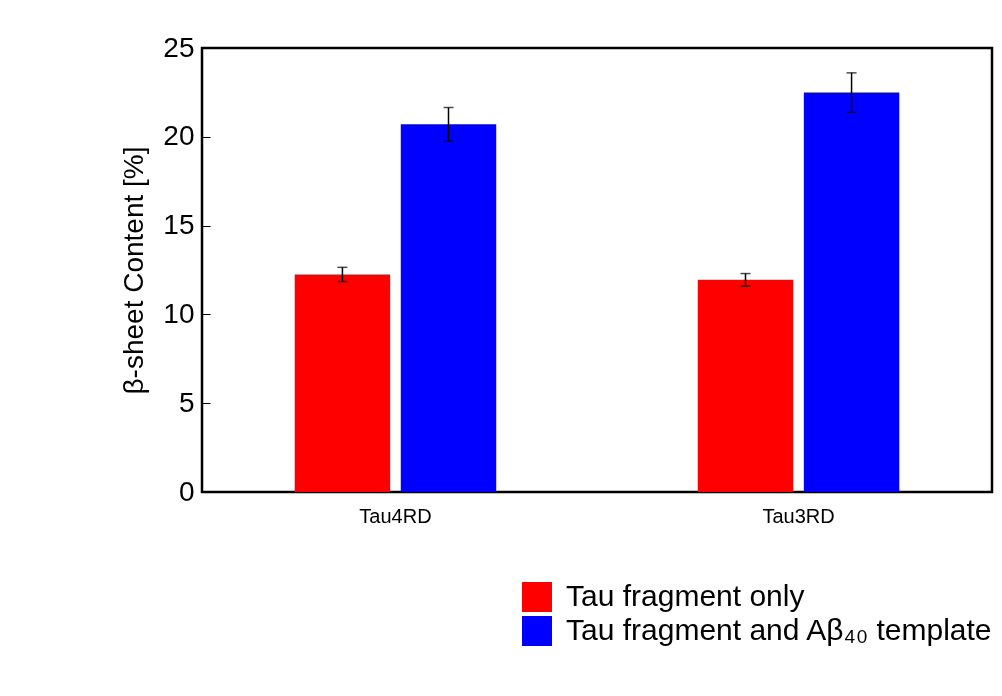  Describe the element at coordinates (779, 629) in the screenshot. I see `legend-label: Tau fragment and Aβ₄₀ template` at that location.